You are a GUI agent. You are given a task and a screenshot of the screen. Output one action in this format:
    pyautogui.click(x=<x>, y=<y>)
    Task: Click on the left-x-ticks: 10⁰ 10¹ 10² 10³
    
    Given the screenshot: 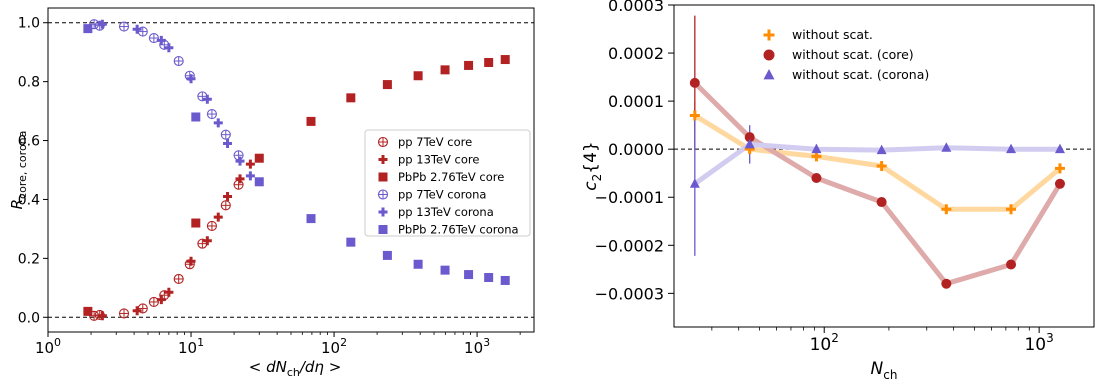 What is the action you would take?
    pyautogui.click(x=278, y=344)
    